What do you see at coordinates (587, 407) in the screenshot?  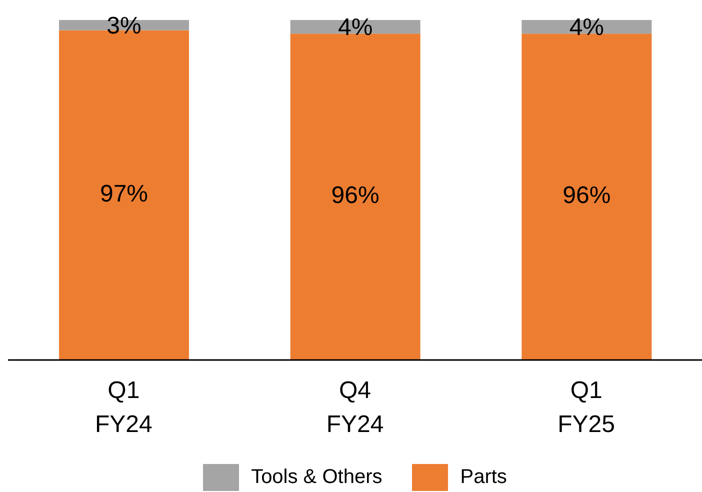 I see `x-tick-label: Q1 FY25` at bounding box center [587, 407].